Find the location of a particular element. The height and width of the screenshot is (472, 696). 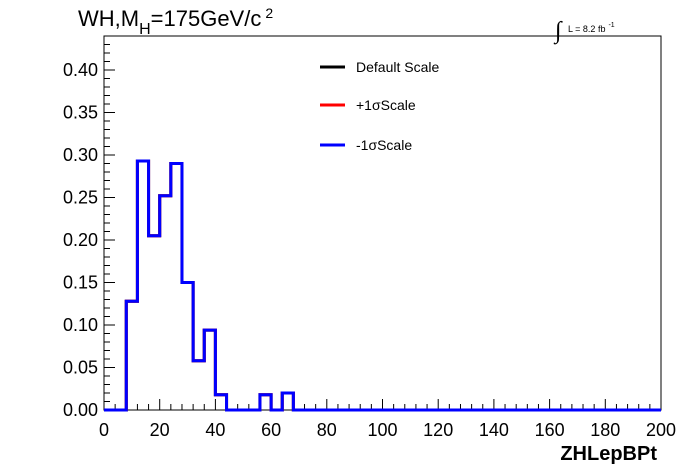

x-tick-label: 140 is located at coordinates (494, 430).